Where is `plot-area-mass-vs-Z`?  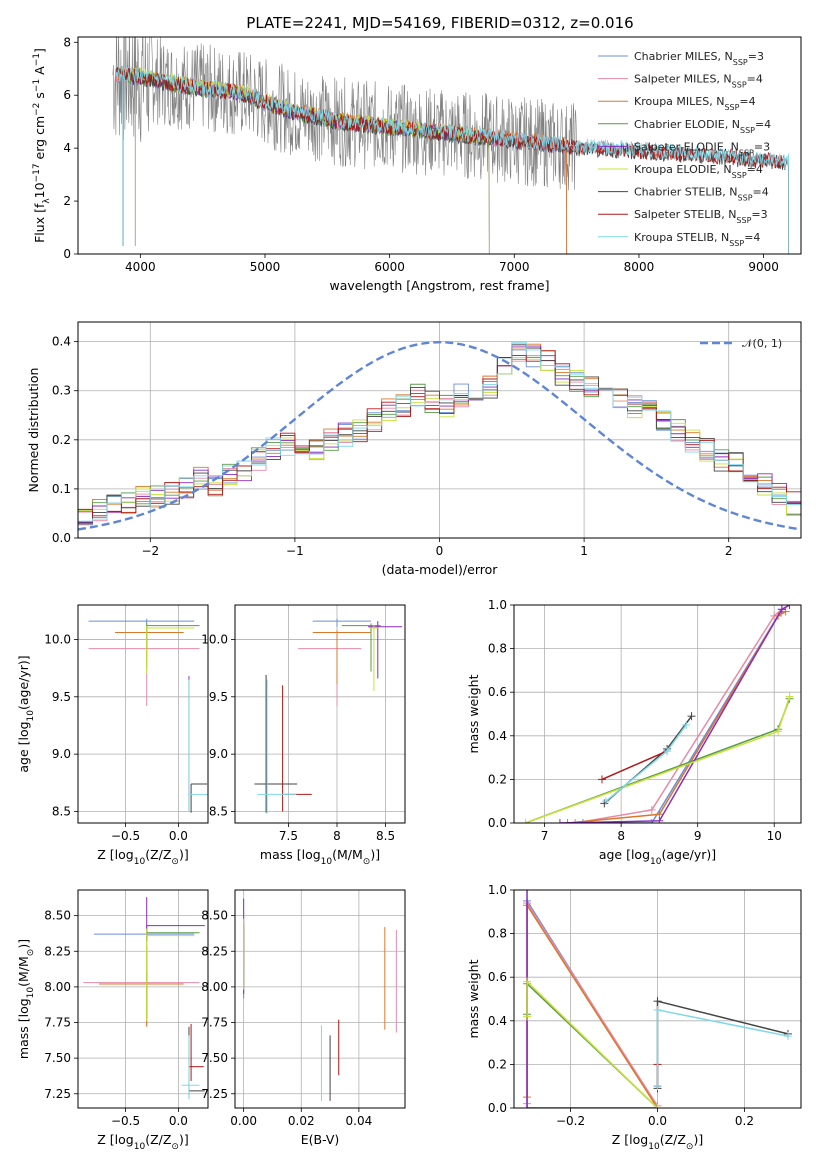
plot-area-mass-vs-Z is located at coordinates (144, 998).